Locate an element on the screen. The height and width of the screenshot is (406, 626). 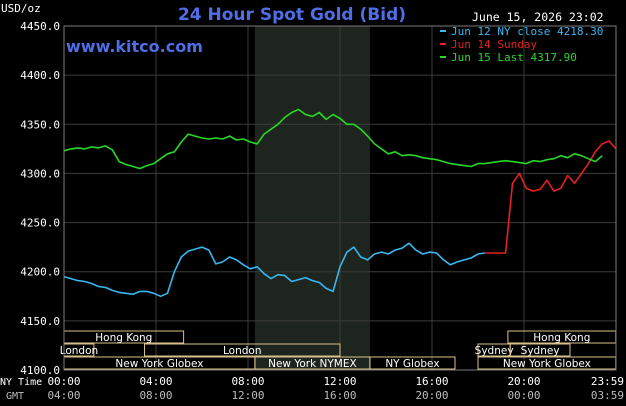
y-tick-label: 4450.0 is located at coordinates (40, 26).